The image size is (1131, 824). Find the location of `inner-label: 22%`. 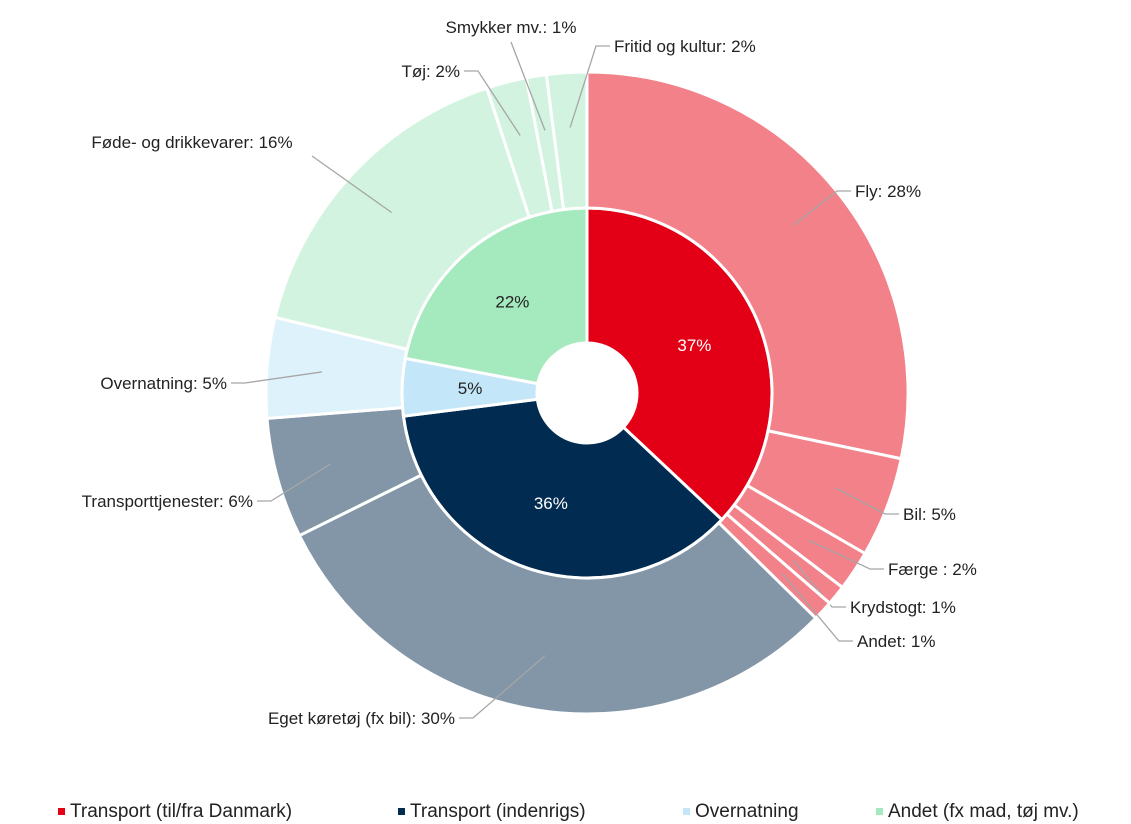

inner-label: 22% is located at coordinates (512, 301).